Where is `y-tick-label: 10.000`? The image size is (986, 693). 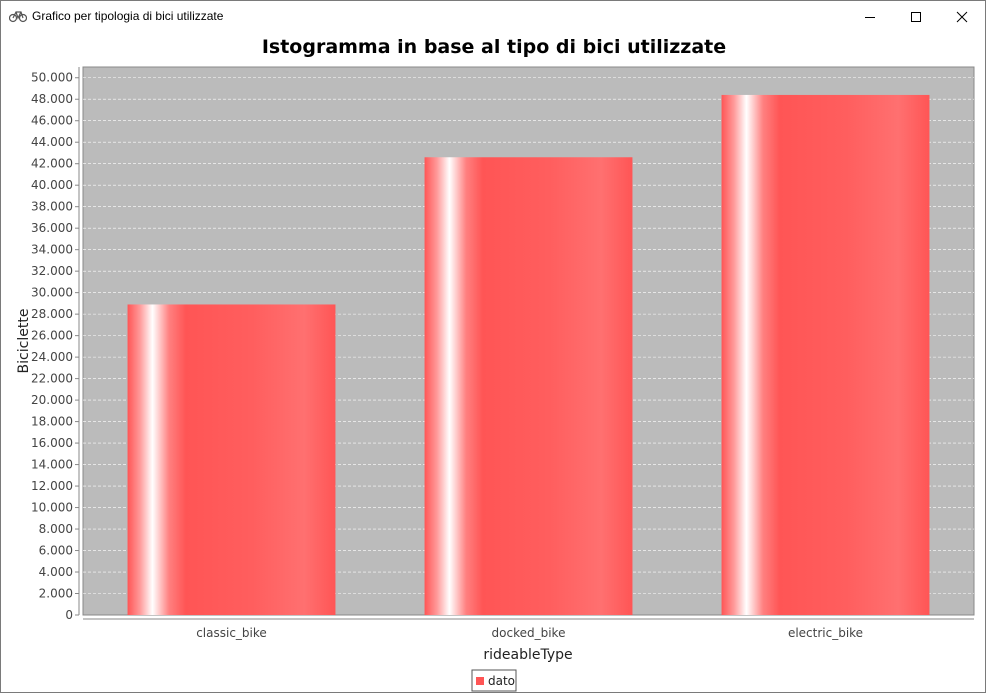 y-tick-label: 10.000 is located at coordinates (52, 508).